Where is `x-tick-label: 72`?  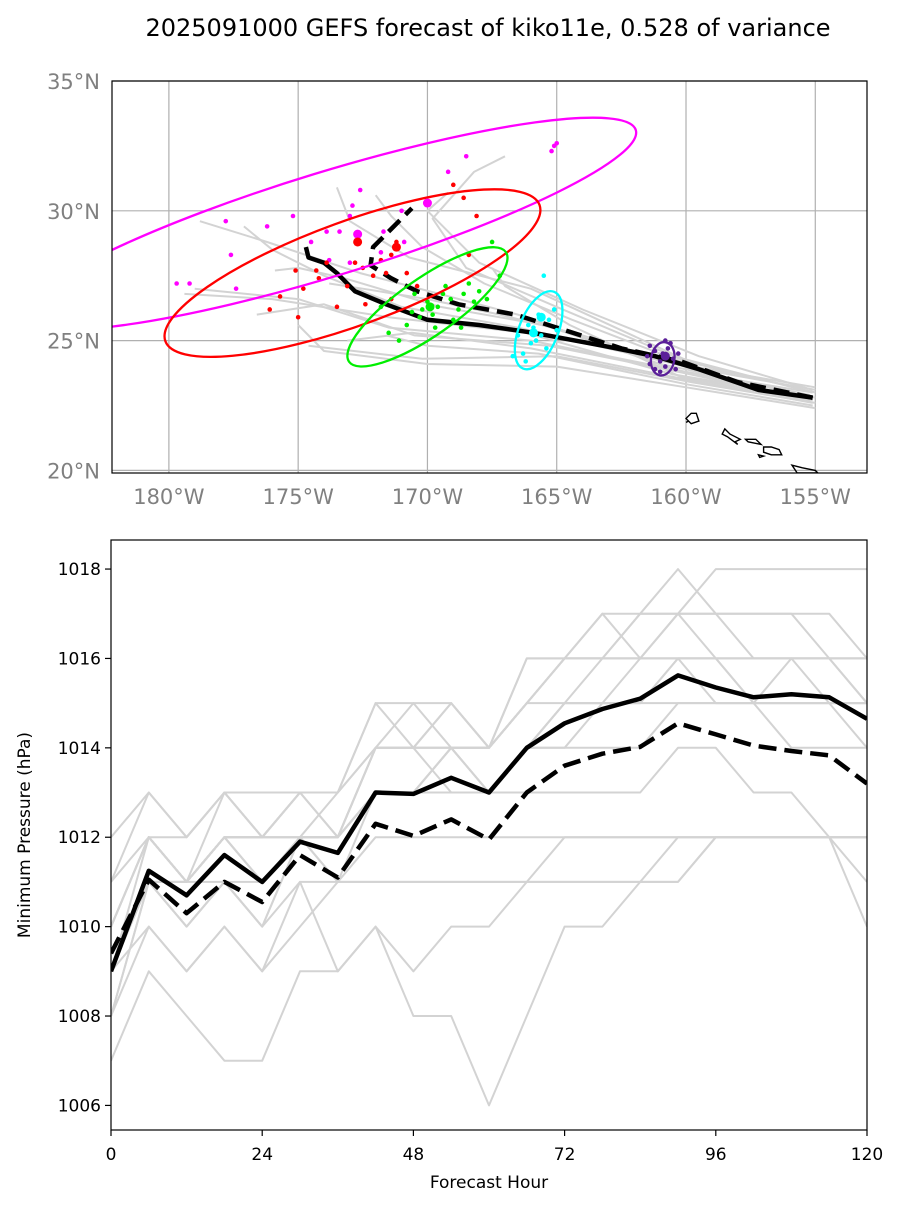 x-tick-label: 72 is located at coordinates (565, 1155).